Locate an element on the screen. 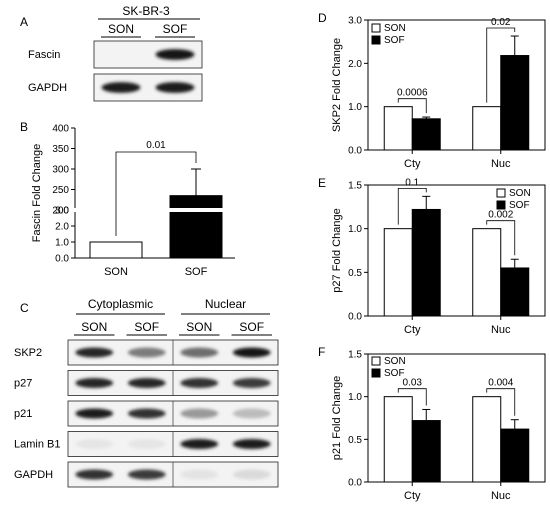 The height and width of the screenshot is (509, 550). bar-sof is located at coordinates (196, 227).